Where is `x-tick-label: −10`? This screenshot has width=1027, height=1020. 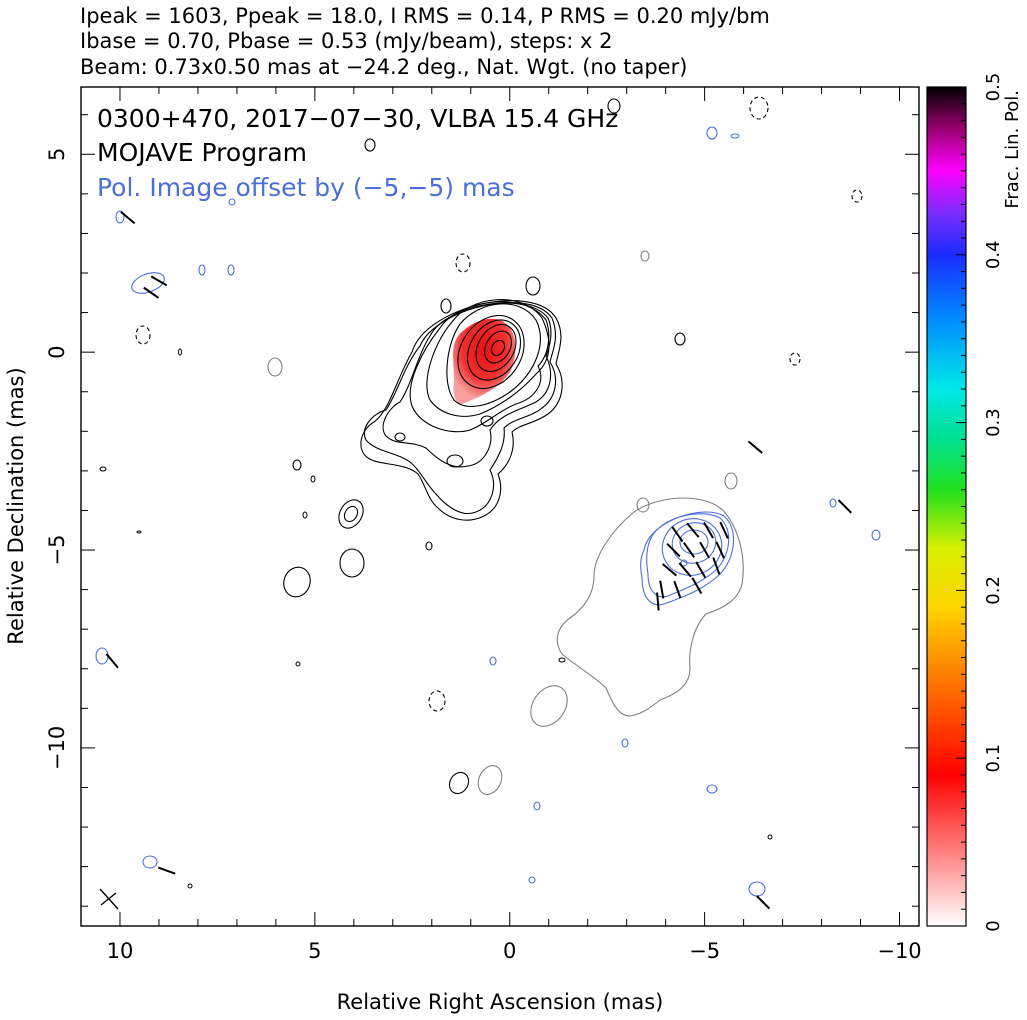 x-tick-label: −10 is located at coordinates (899, 951).